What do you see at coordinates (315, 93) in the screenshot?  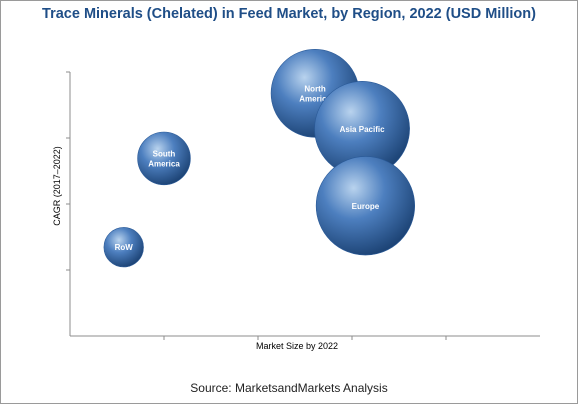 I see `bubble-label: North America` at bounding box center [315, 93].